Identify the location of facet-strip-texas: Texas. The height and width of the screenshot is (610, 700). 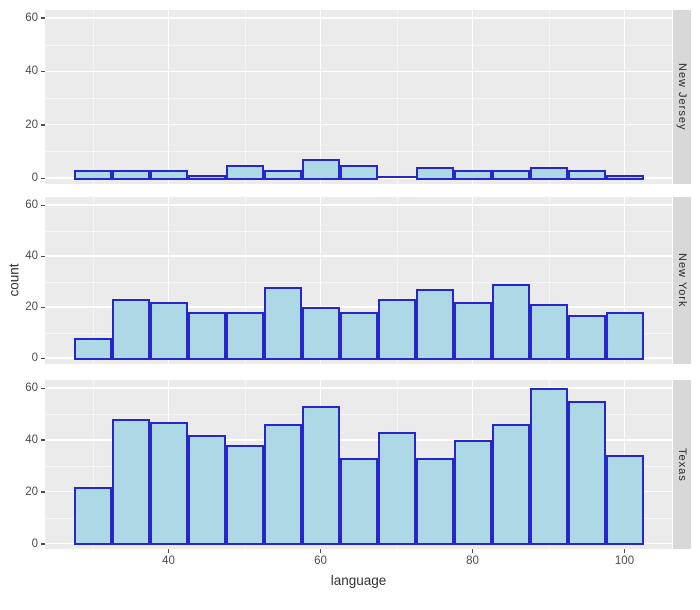
(682, 464).